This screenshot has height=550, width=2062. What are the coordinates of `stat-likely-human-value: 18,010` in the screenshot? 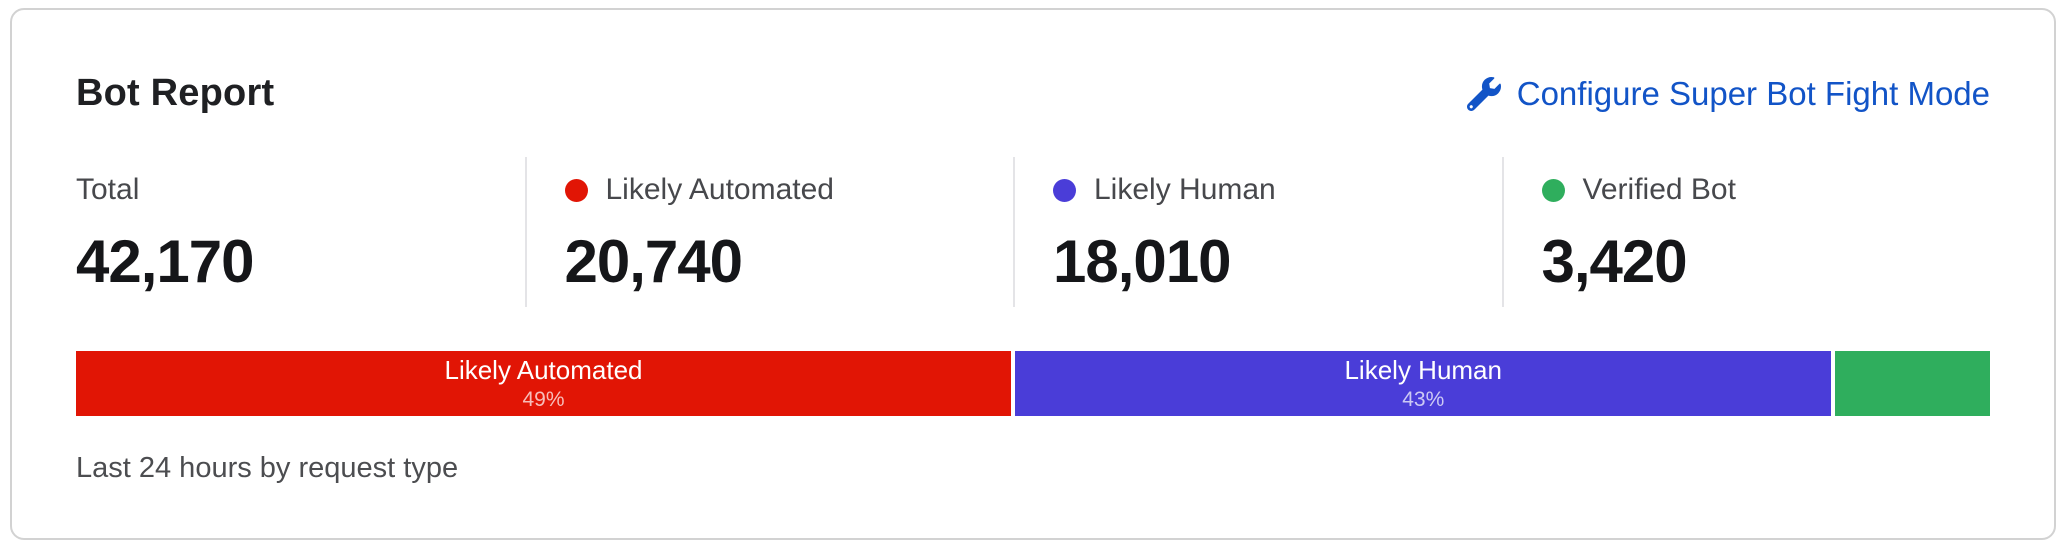 It's located at (1142, 261).